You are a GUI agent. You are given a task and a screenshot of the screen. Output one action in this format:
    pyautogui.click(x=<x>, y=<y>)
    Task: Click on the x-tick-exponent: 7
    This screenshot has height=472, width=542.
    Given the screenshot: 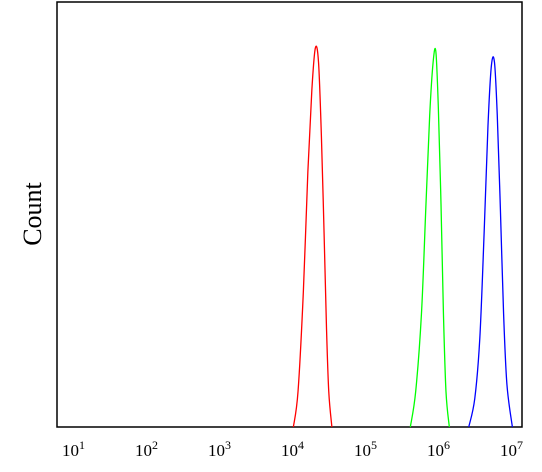 What is the action you would take?
    pyautogui.click(x=520, y=445)
    